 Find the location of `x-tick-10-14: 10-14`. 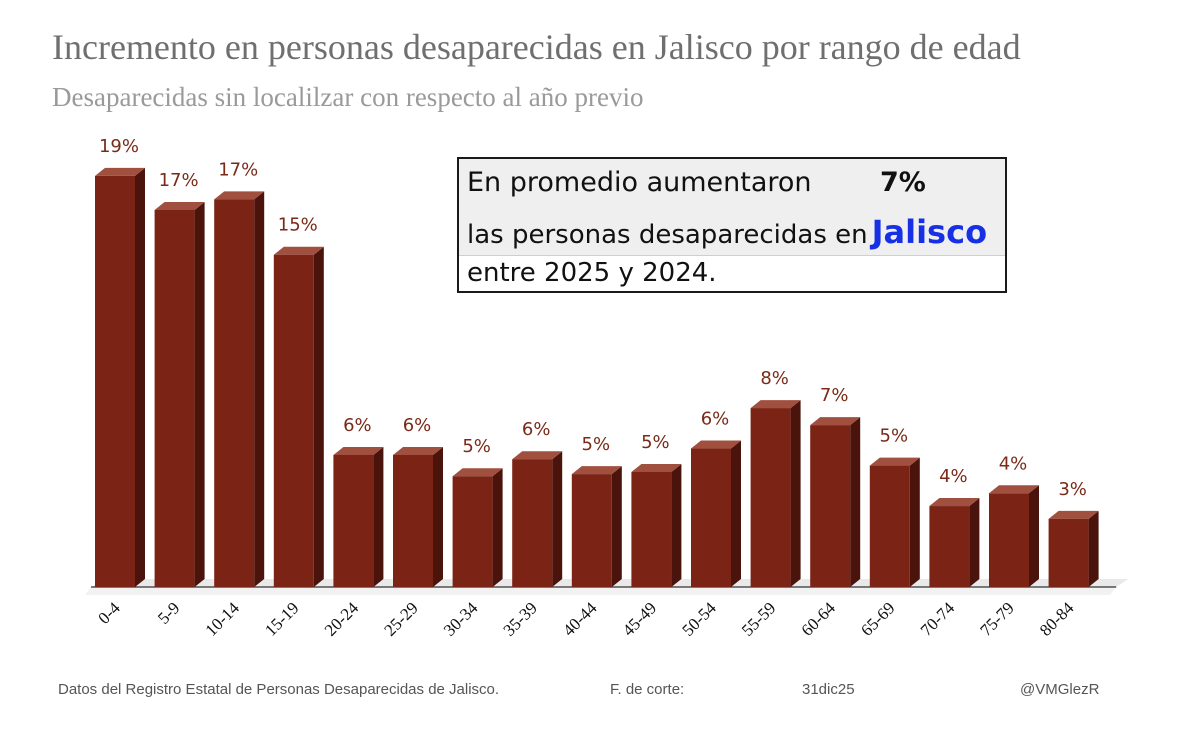

x-tick-10-14: 10-14 is located at coordinates (223, 619).